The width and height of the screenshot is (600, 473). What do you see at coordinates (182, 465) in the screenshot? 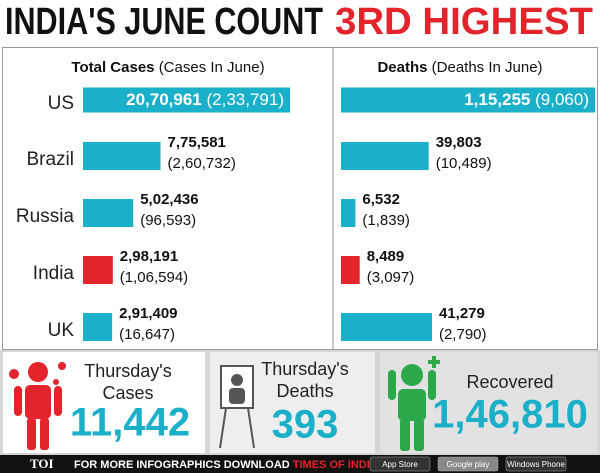
I see `footer-text: FOR MORE INFOGRAPHICS DOWNLOAD` at bounding box center [182, 465].